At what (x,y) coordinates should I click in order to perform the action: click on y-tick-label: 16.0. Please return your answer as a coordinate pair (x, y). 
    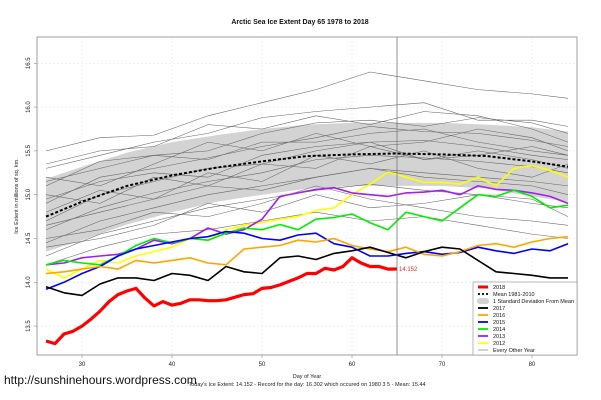
    Looking at the image, I should click on (29, 107).